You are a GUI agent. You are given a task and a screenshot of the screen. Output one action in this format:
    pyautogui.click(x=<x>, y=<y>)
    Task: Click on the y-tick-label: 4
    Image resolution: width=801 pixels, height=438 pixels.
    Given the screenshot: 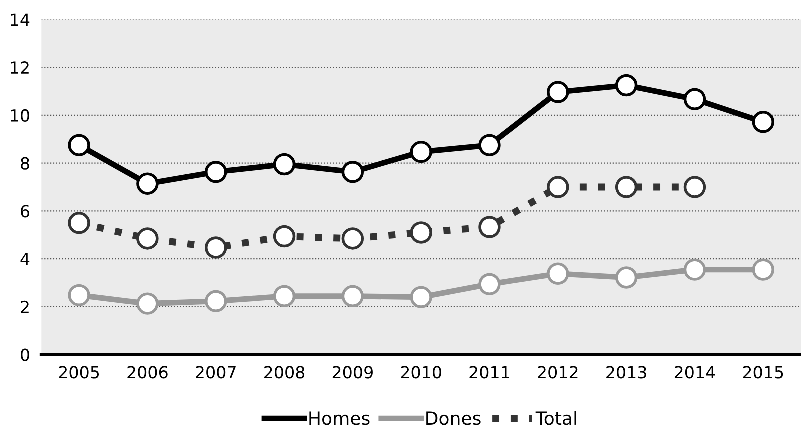 What is the action you would take?
    pyautogui.click(x=25, y=259)
    